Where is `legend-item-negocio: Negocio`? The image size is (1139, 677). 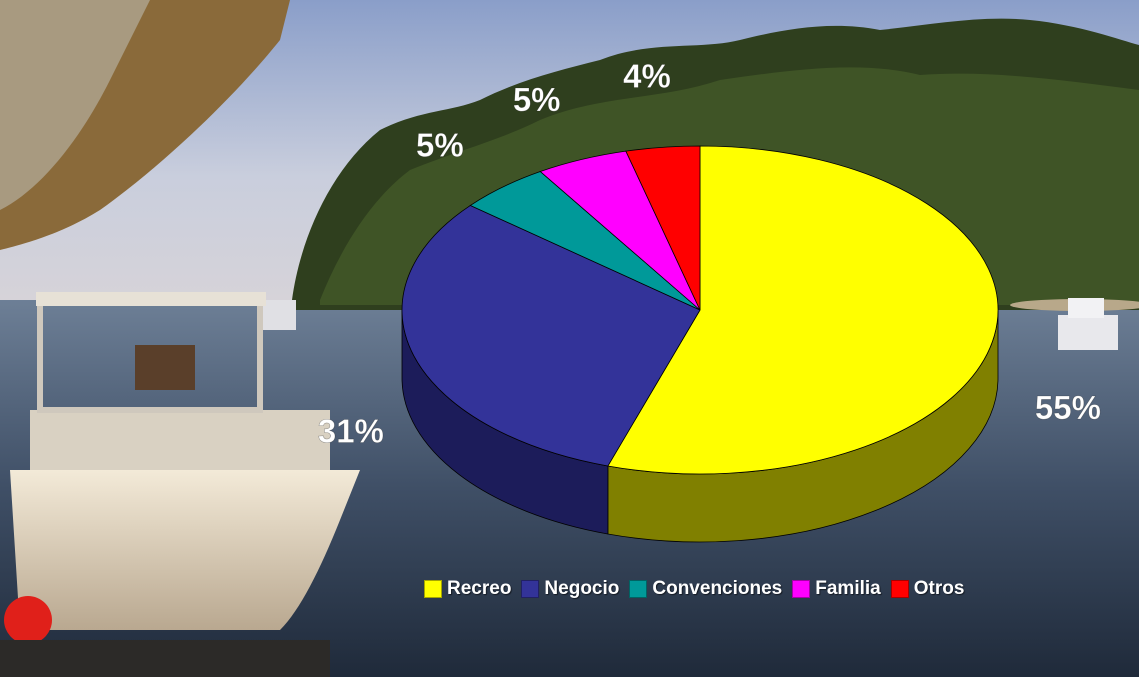
legend-item-negocio: Negocio is located at coordinates (570, 589).